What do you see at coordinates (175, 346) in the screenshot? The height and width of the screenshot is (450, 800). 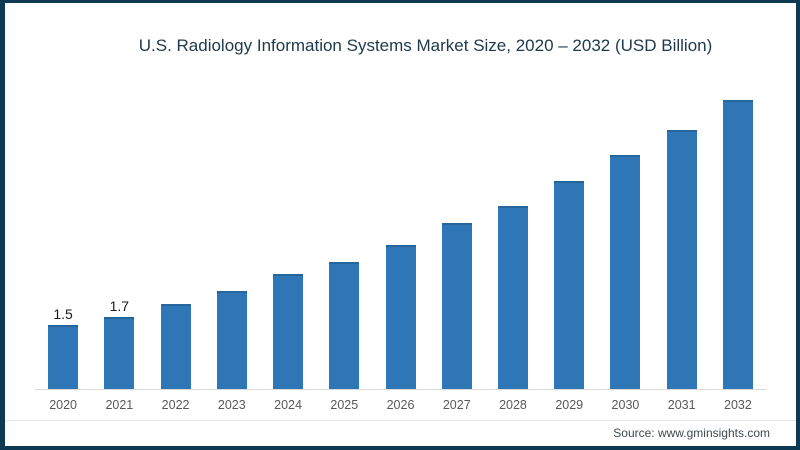 I see `bar-2022` at bounding box center [175, 346].